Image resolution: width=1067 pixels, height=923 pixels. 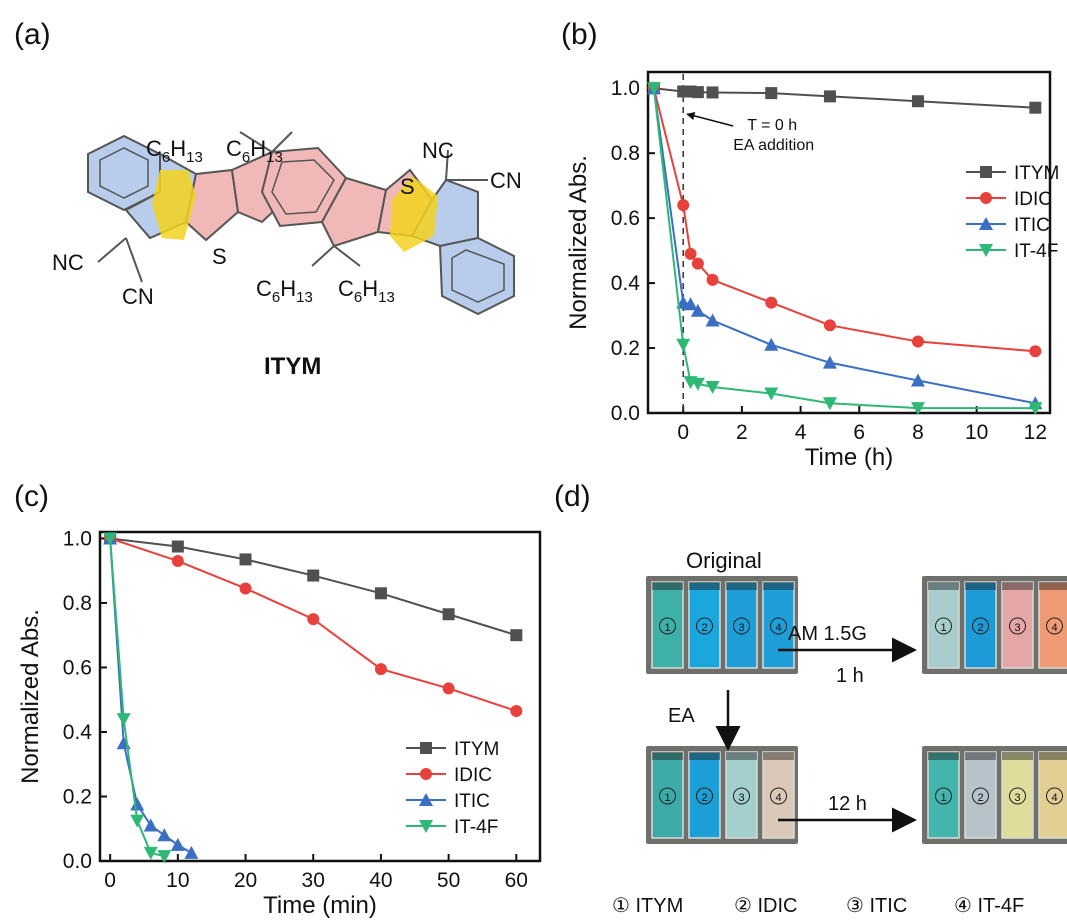 I want to click on chart-c-y-tick-label: 1.0, so click(x=77, y=538).